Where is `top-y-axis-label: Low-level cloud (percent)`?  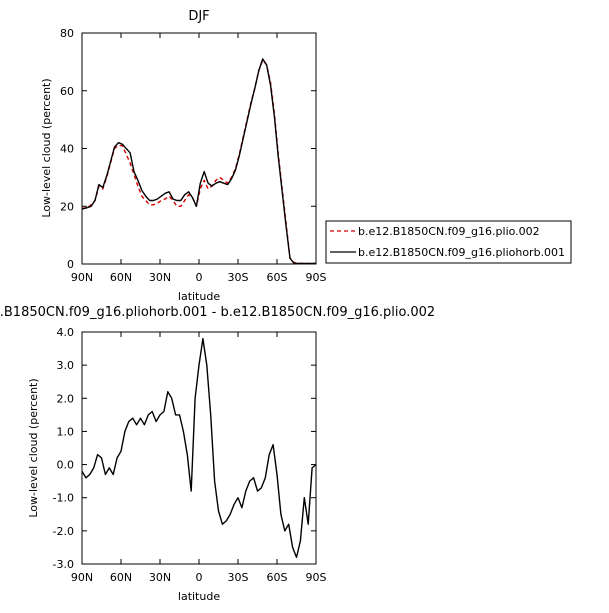
top-y-axis-label: Low-level cloud (percent) is located at coordinates (46, 147).